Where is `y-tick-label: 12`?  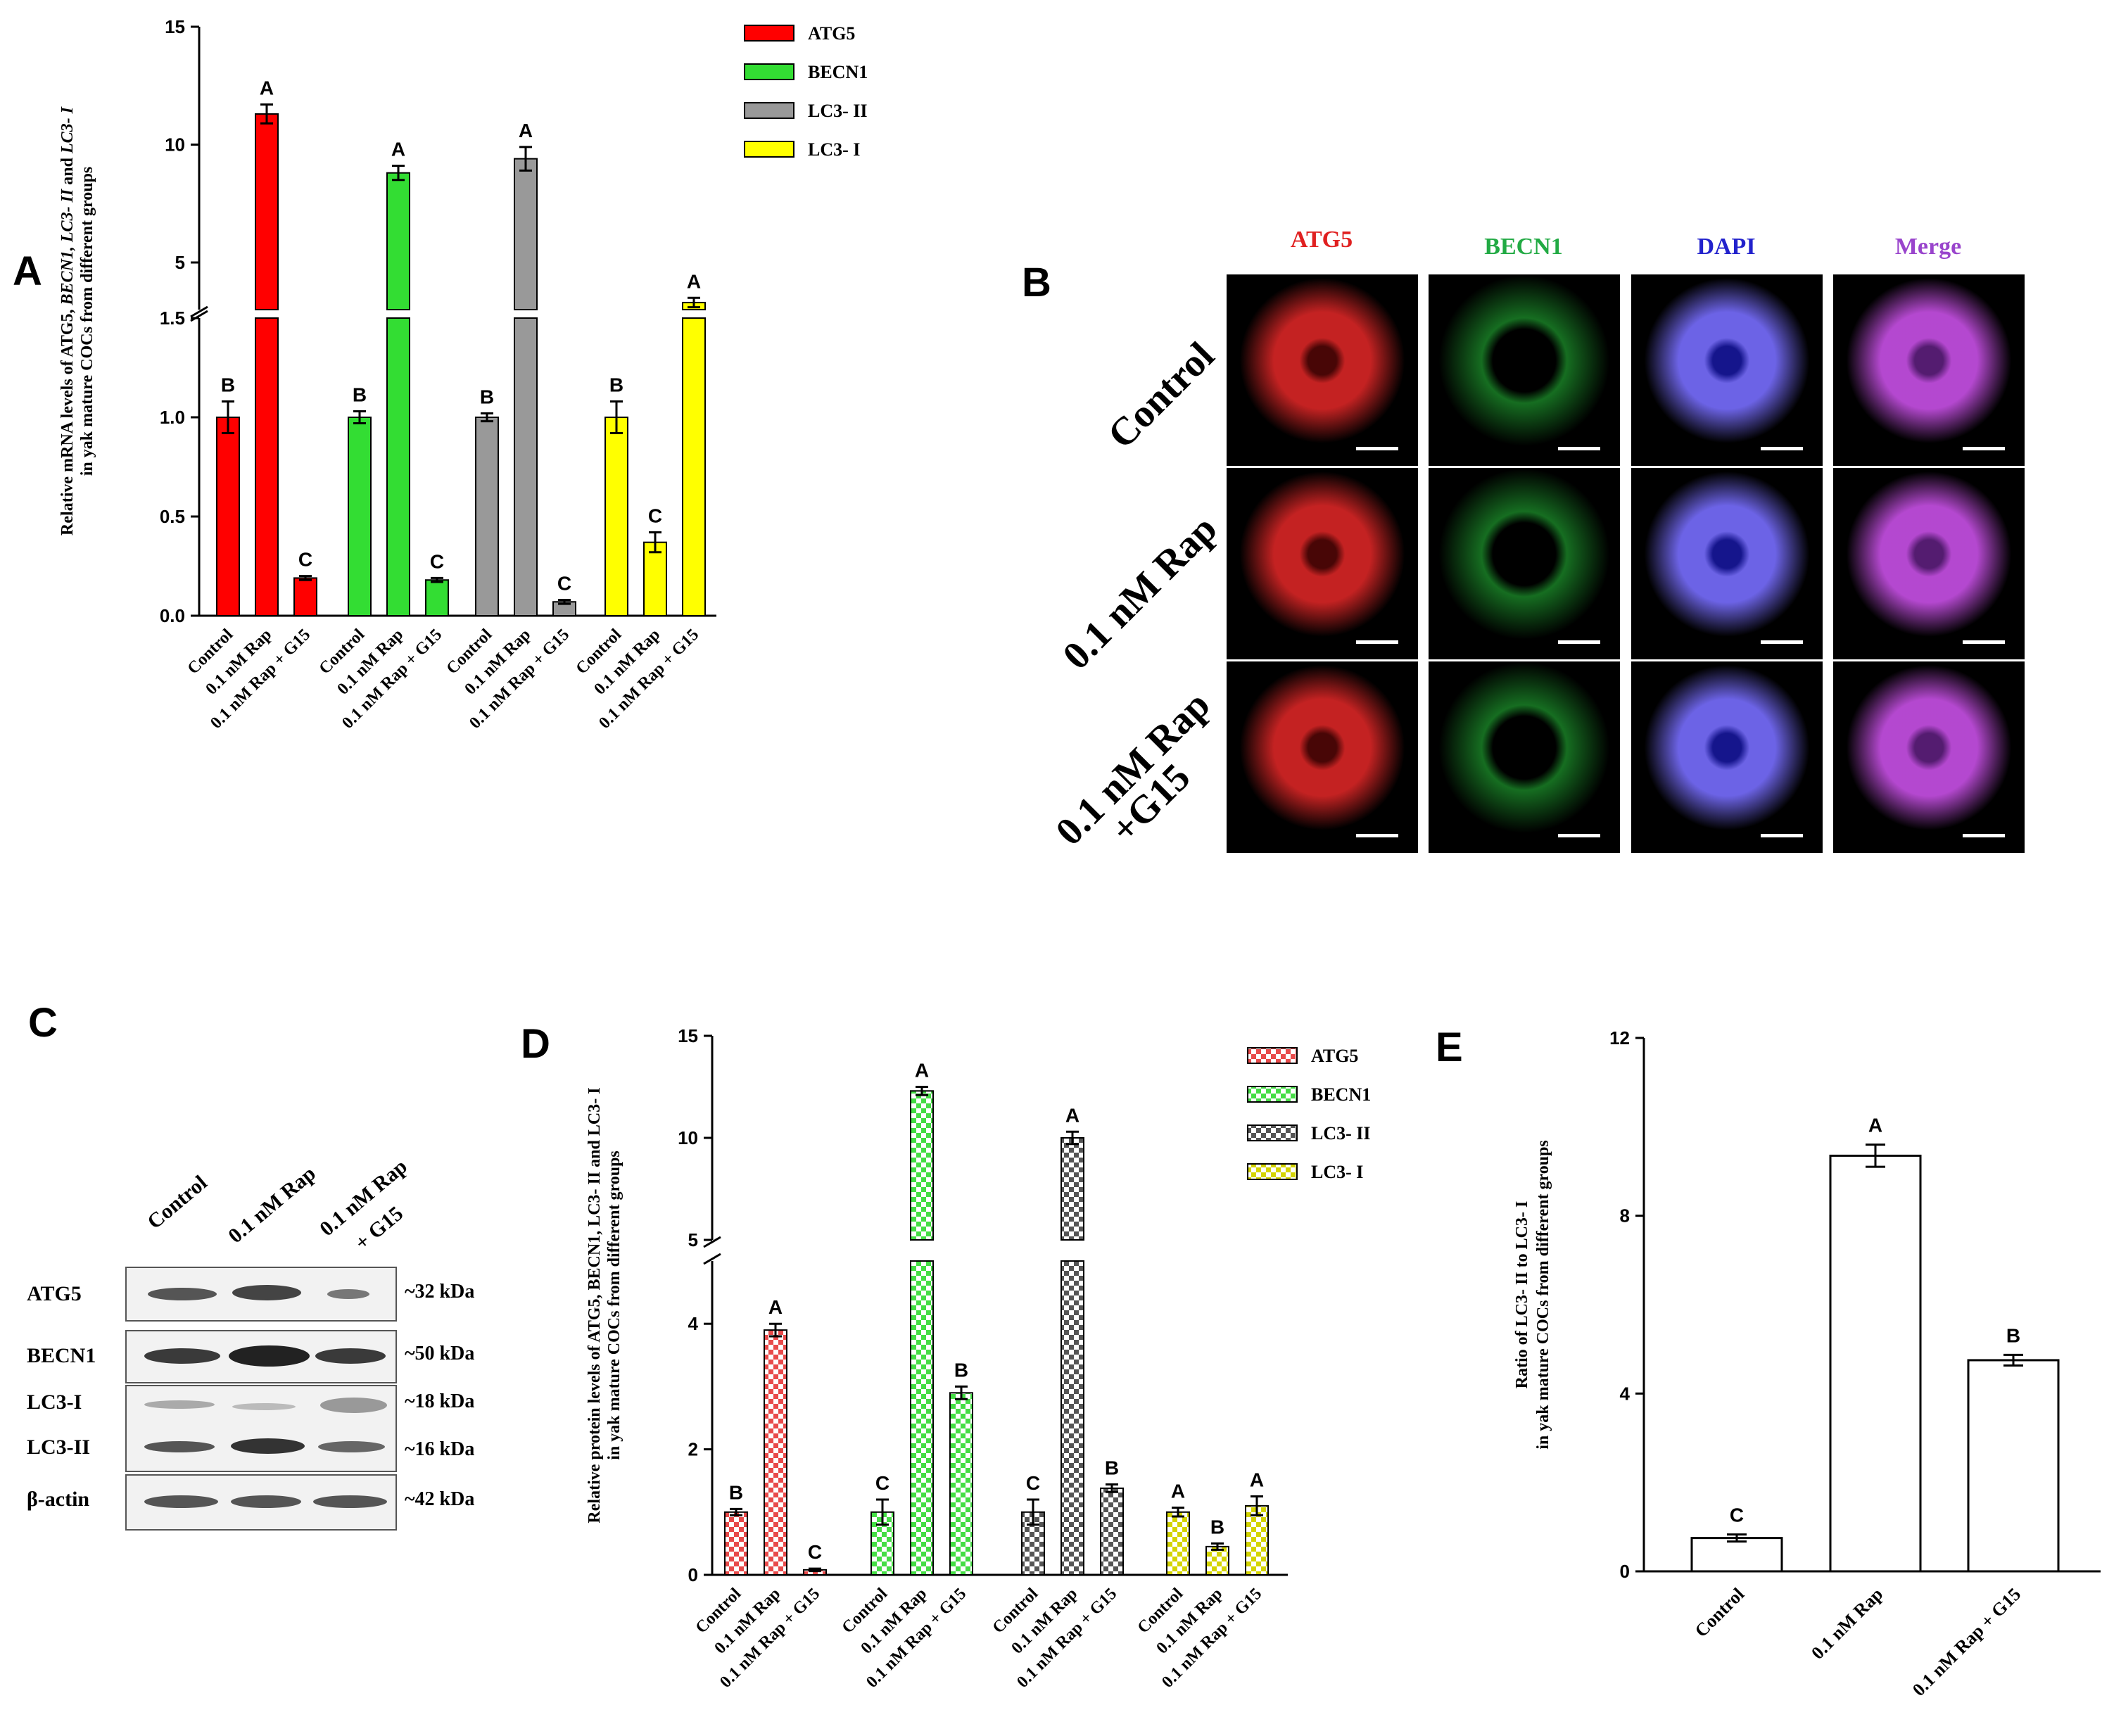
y-tick-label: 12 is located at coordinates (1620, 1037).